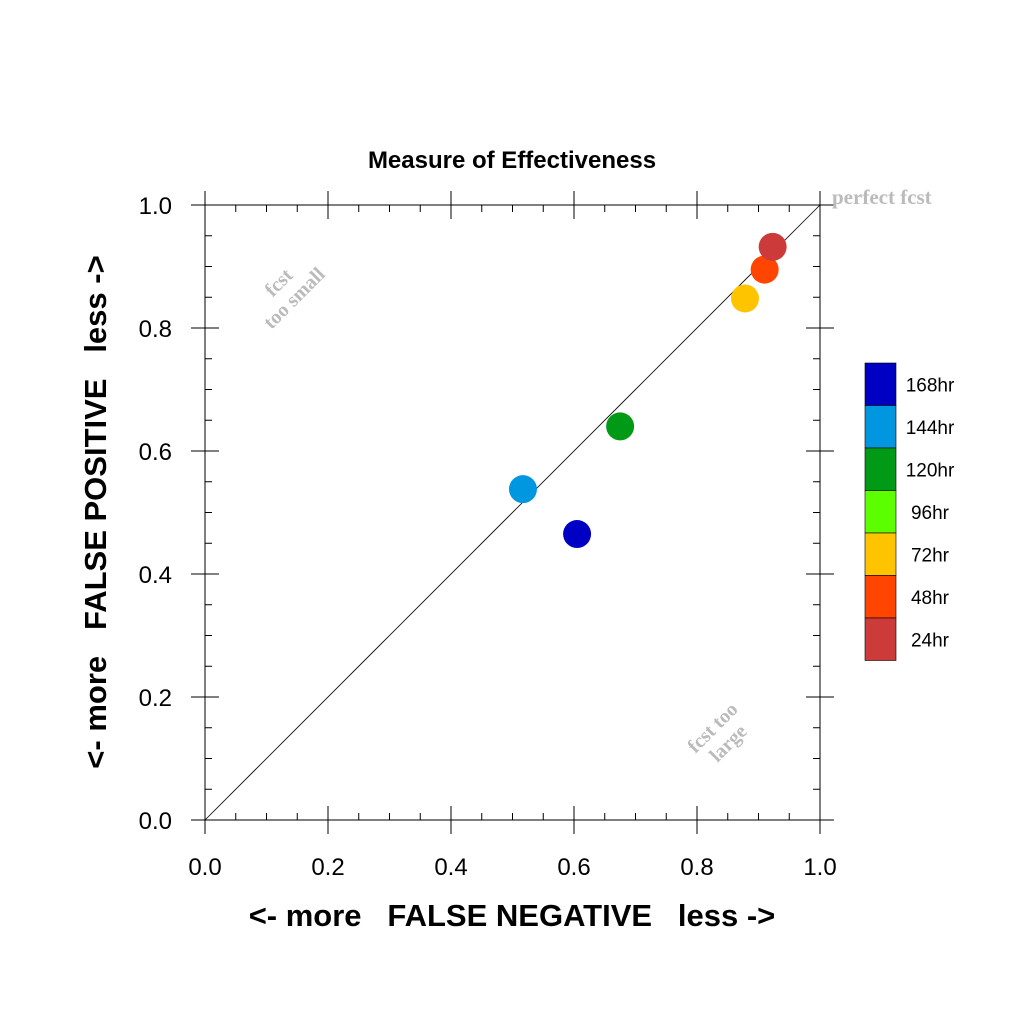  I want to click on chart-title: Measure of Effectiveness, so click(512, 160).